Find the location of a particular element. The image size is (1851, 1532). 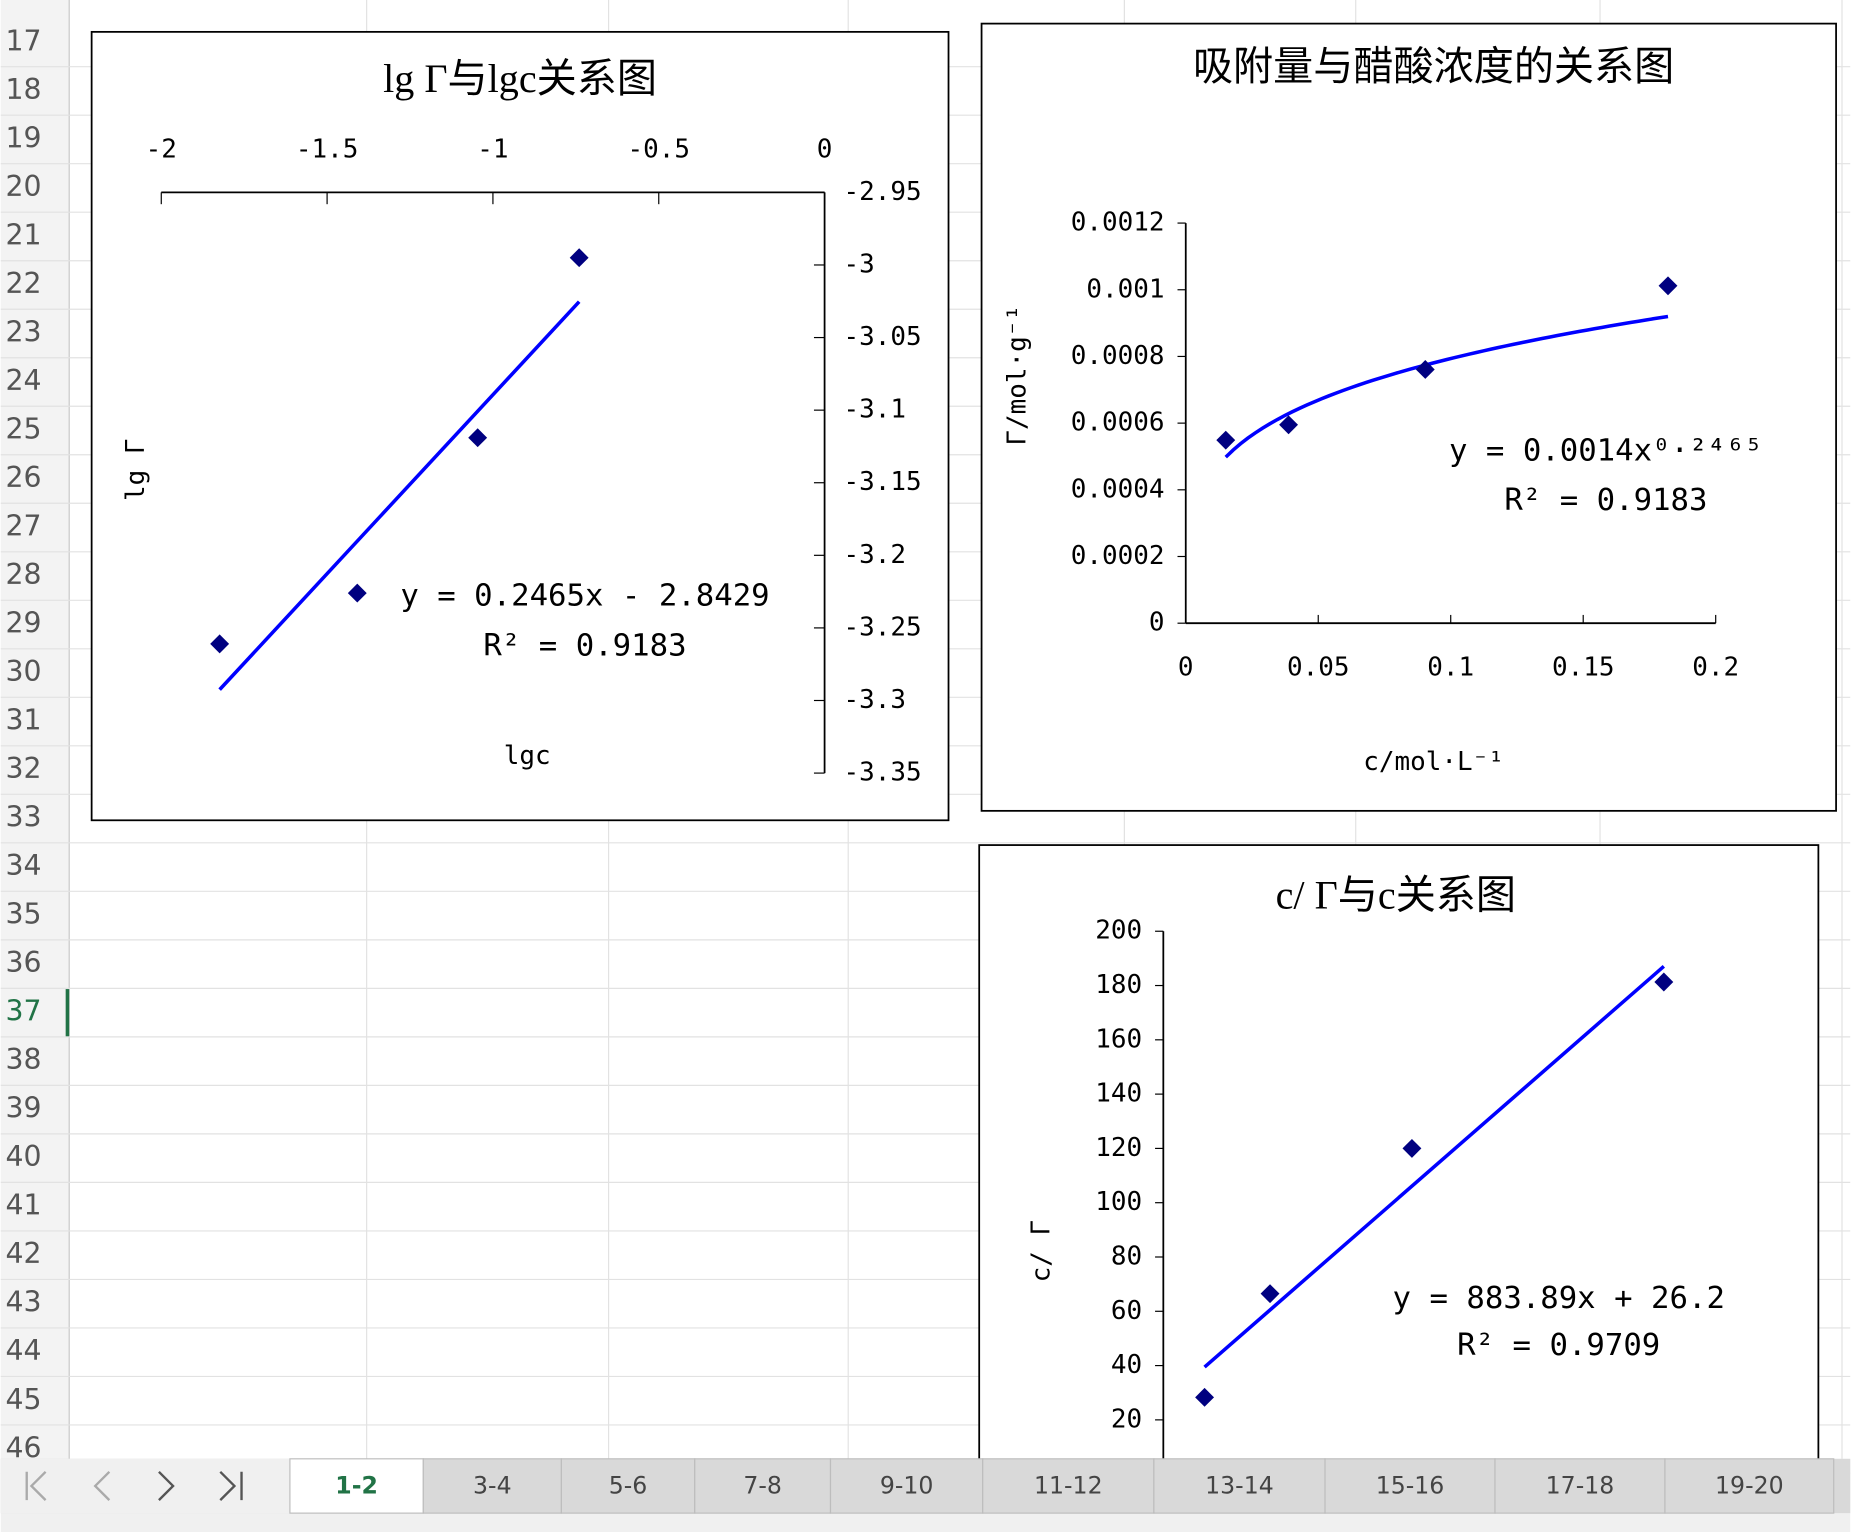

y-tick-label: 140 is located at coordinates (1118, 1094).